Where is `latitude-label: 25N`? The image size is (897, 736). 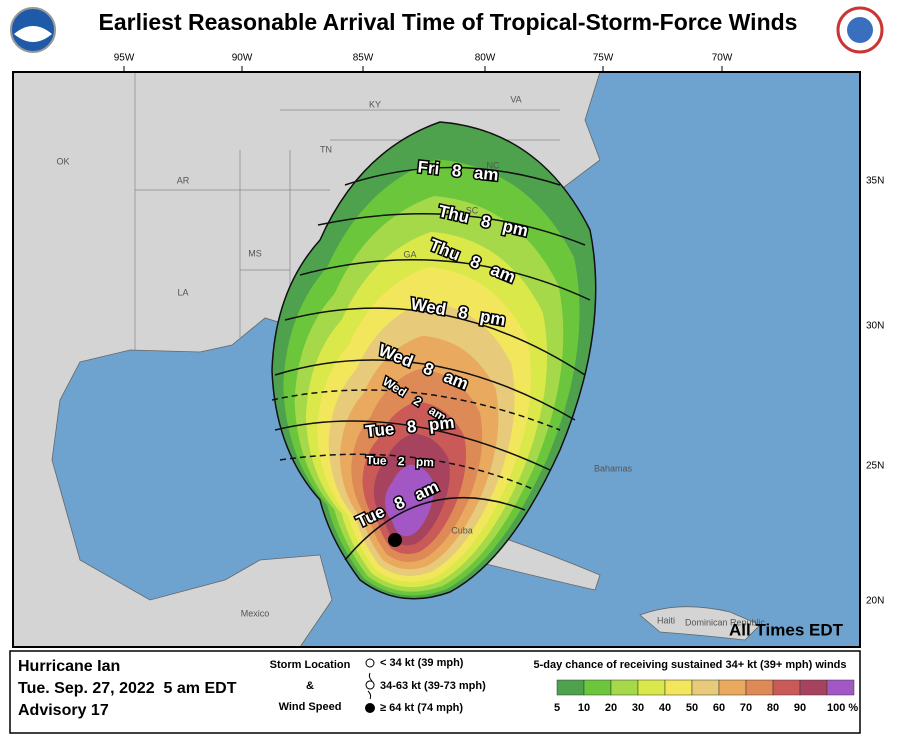
latitude-label: 25N is located at coordinates (875, 466).